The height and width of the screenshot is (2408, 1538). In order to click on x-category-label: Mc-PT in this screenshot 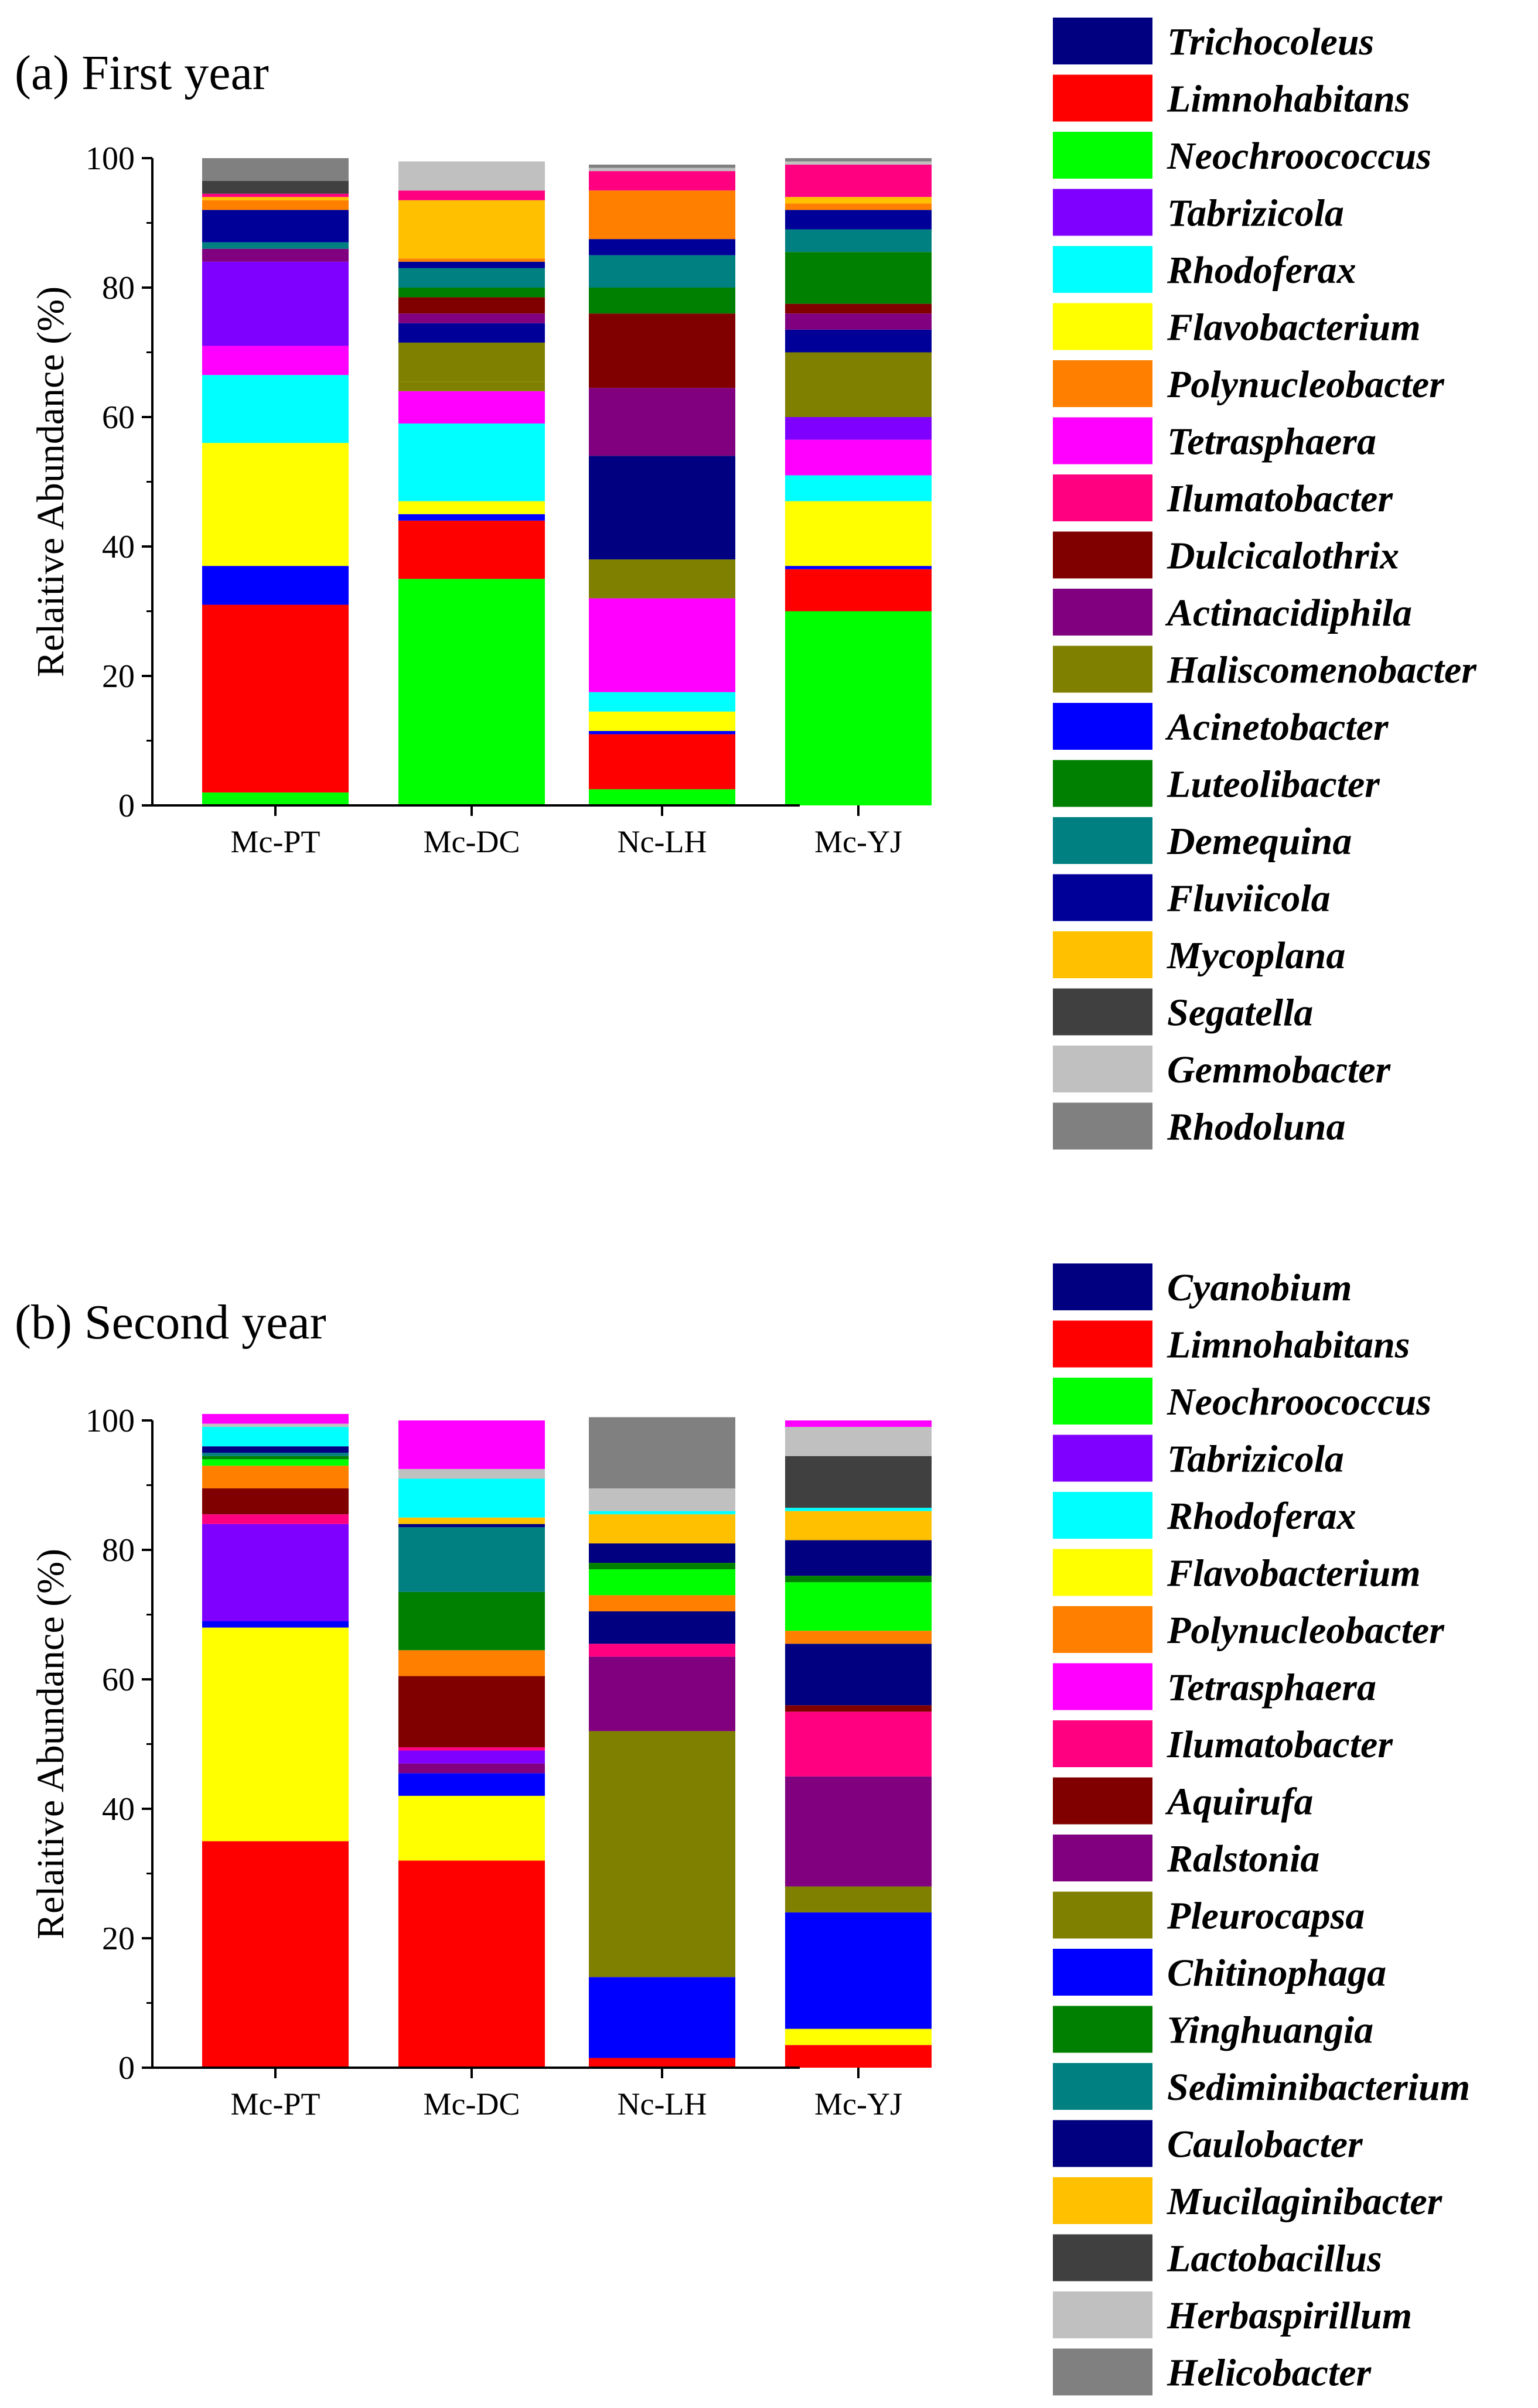, I will do `click(275, 841)`.